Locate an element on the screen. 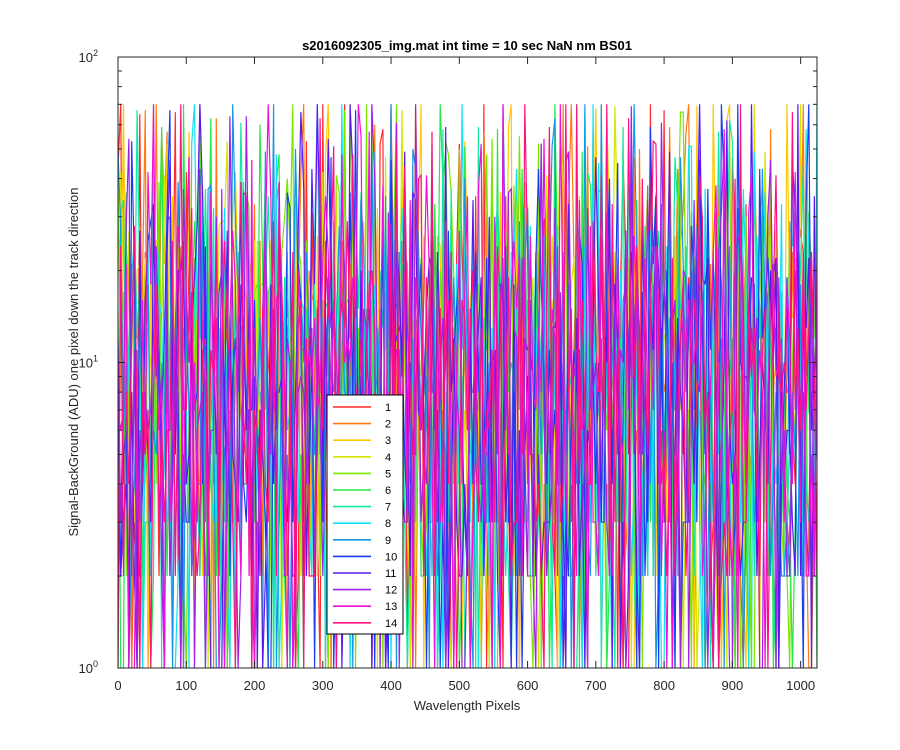  legend-label: 10 is located at coordinates (391, 557).